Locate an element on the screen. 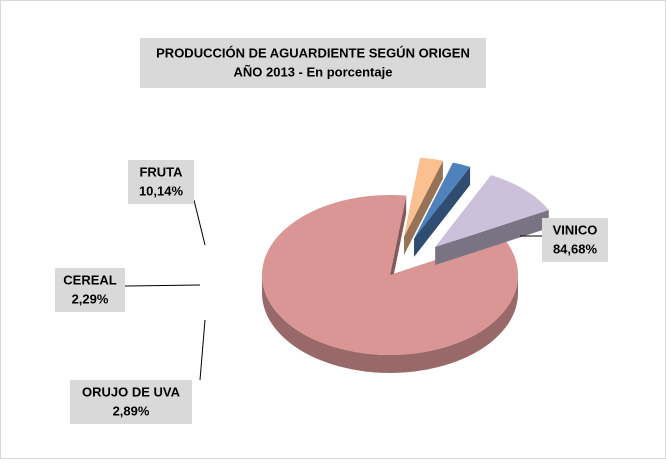 The height and width of the screenshot is (464, 666). slice-side is located at coordinates (390, 324).